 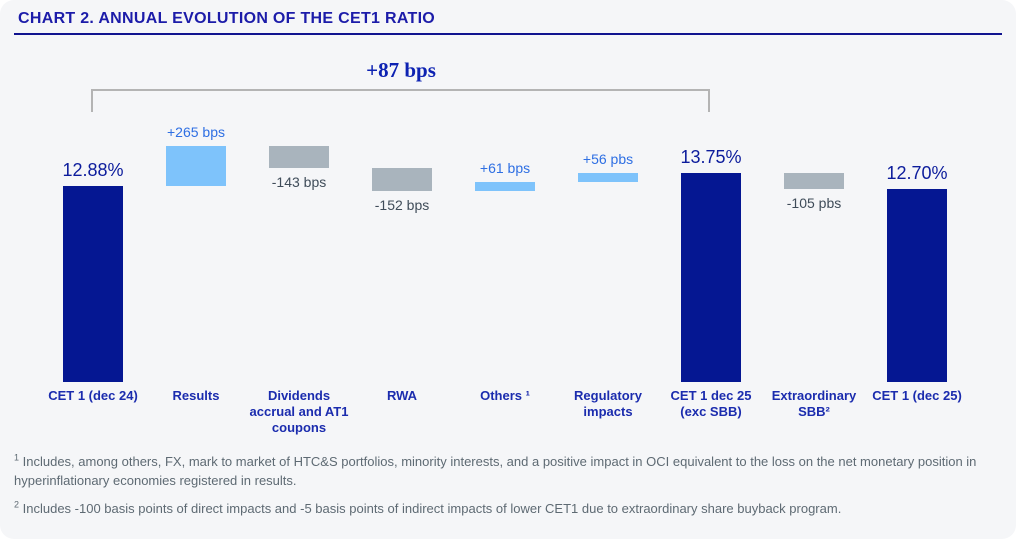 I want to click on category-label: Regulatory impacts, so click(x=608, y=403).